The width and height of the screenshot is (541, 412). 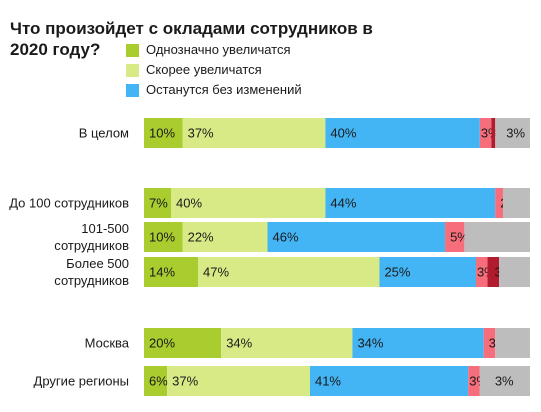 I want to click on data-label: 22%, so click(x=201, y=237).